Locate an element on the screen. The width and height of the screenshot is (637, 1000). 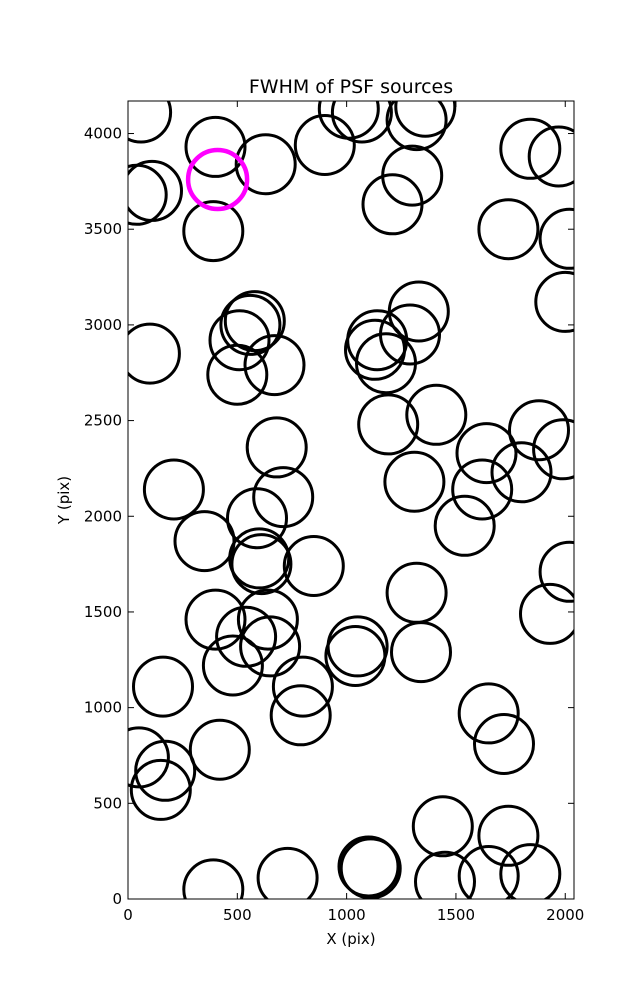
y-tick-label: 0 is located at coordinates (117, 899).